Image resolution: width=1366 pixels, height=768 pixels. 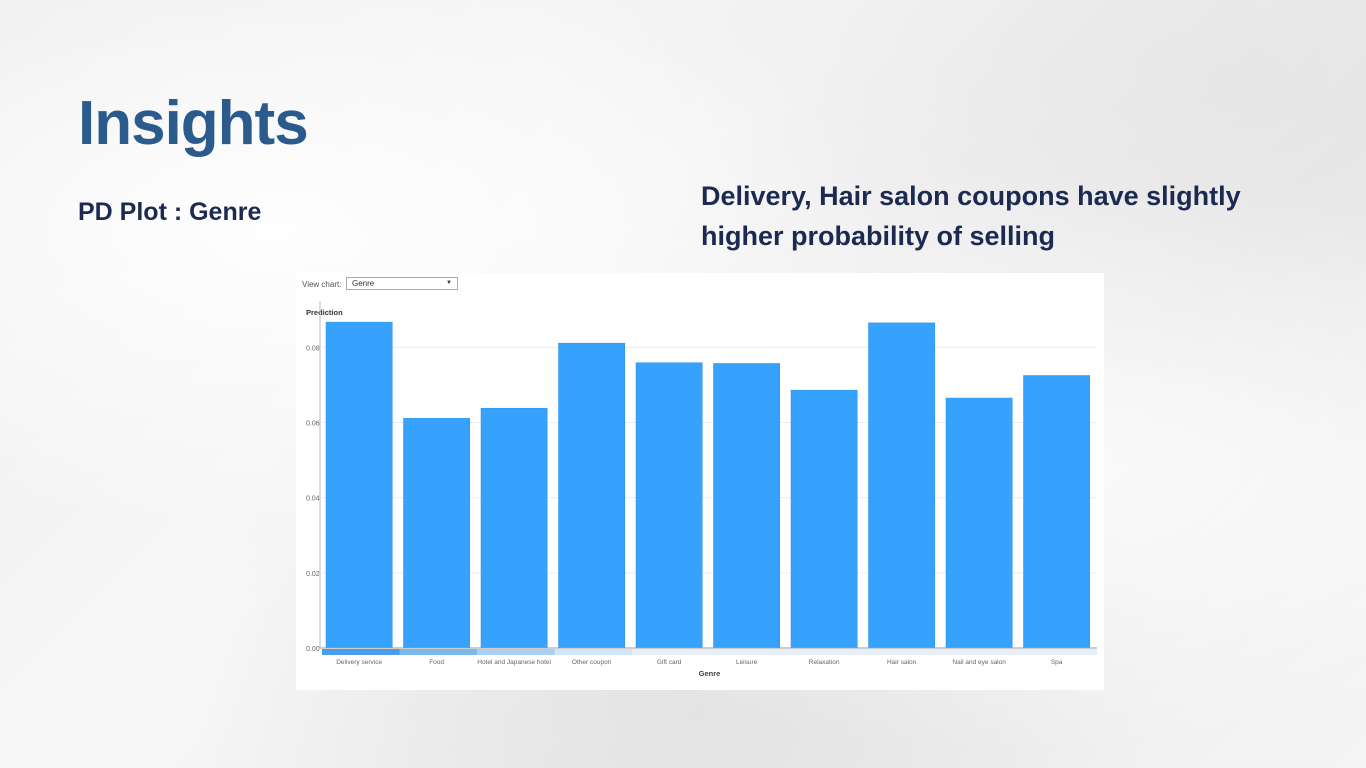 I want to click on y-tick-label: 0.06, so click(x=313, y=423).